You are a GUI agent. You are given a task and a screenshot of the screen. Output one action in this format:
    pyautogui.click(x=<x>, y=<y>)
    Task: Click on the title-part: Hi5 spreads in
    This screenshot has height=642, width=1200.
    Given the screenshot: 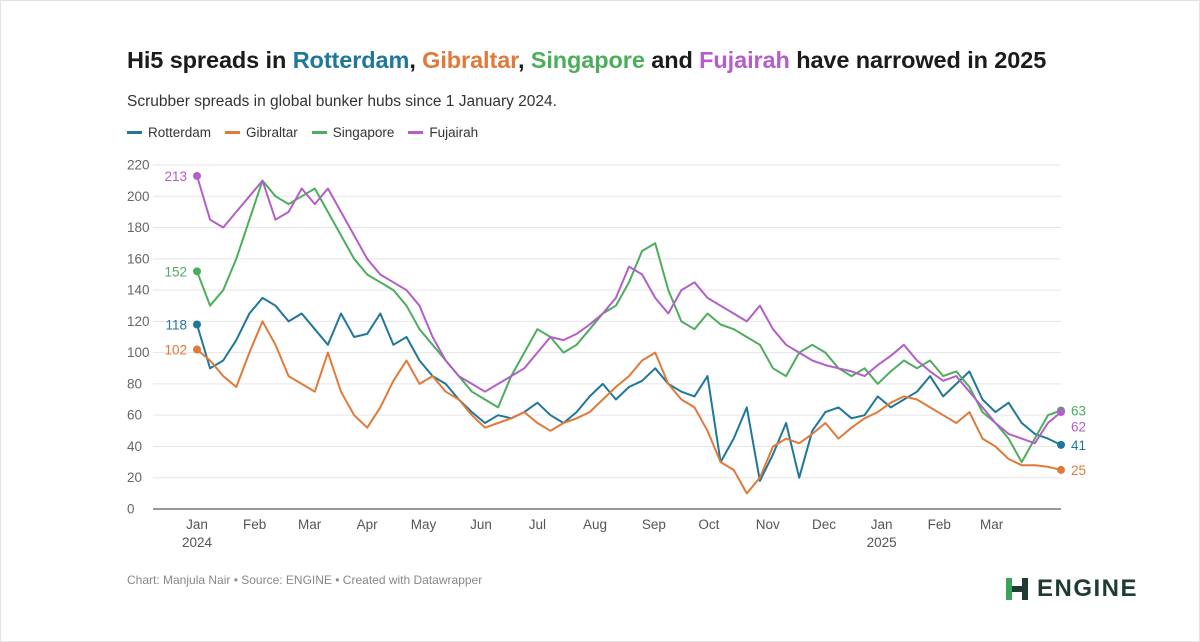 What is the action you would take?
    pyautogui.click(x=210, y=60)
    